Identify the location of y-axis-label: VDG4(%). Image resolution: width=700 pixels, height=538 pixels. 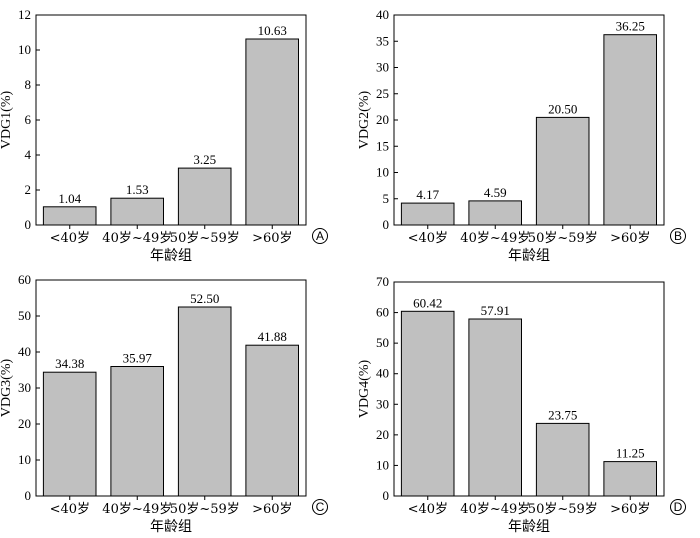
(364, 389).